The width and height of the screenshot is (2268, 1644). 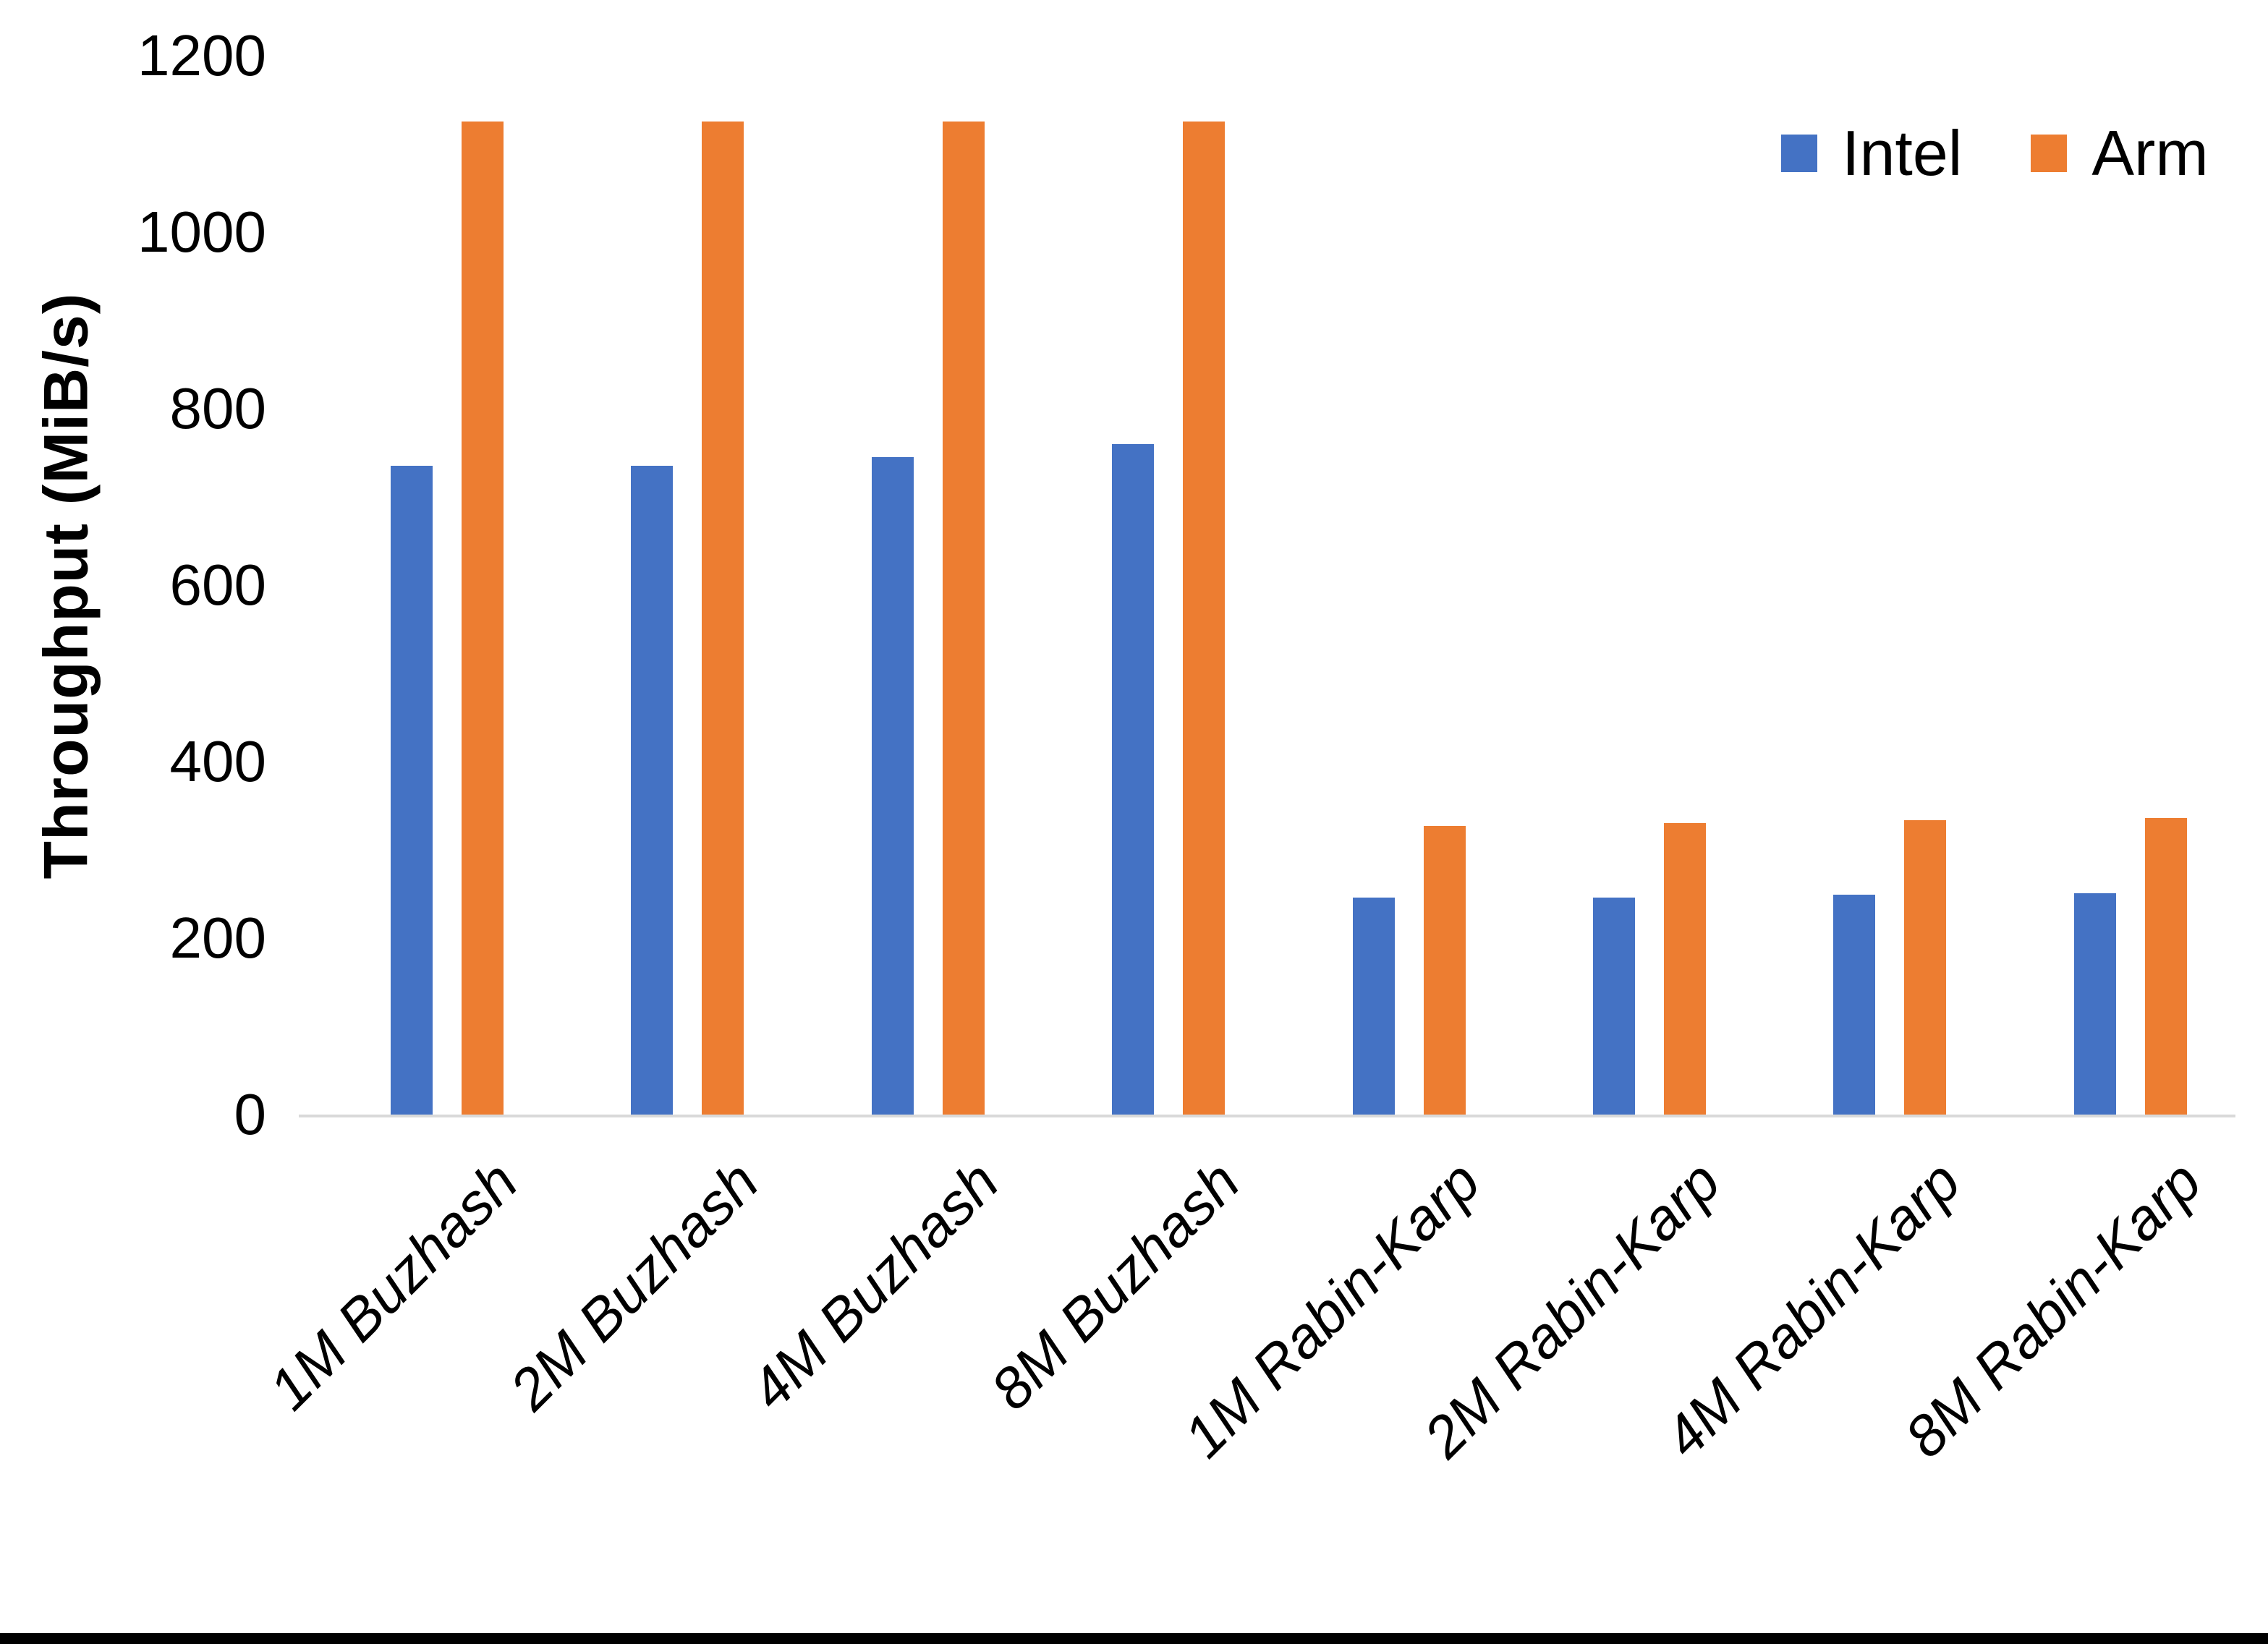 What do you see at coordinates (2094, 1004) in the screenshot?
I see `bar-intel-8m-rabin-karp` at bounding box center [2094, 1004].